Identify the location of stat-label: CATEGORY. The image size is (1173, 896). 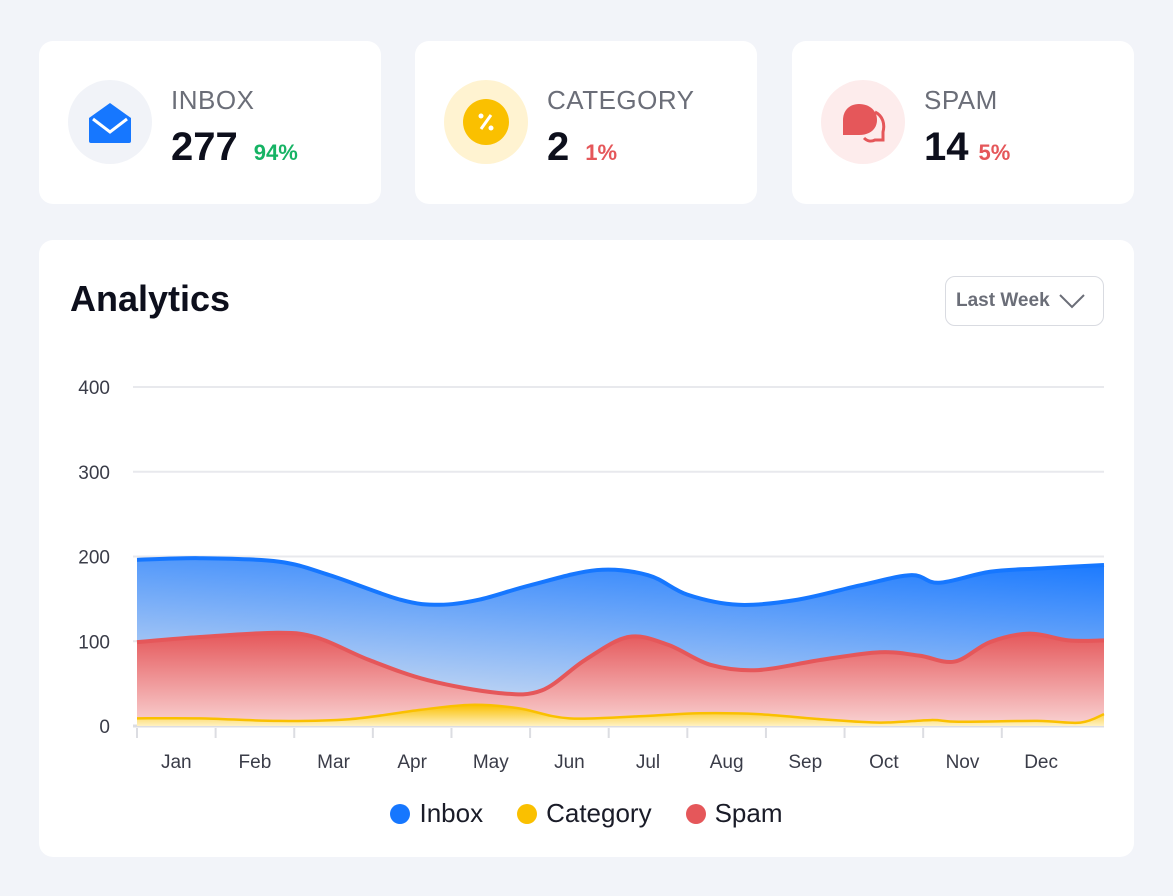
(621, 100).